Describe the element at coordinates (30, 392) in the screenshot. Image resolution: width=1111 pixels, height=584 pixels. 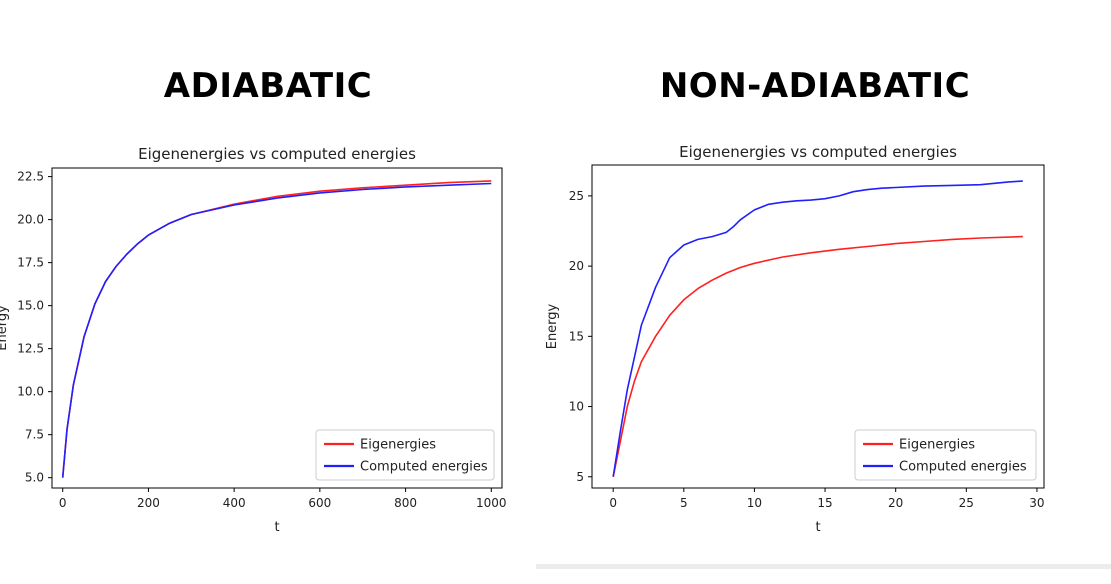
I see `y-tick-label: 10.0` at that location.